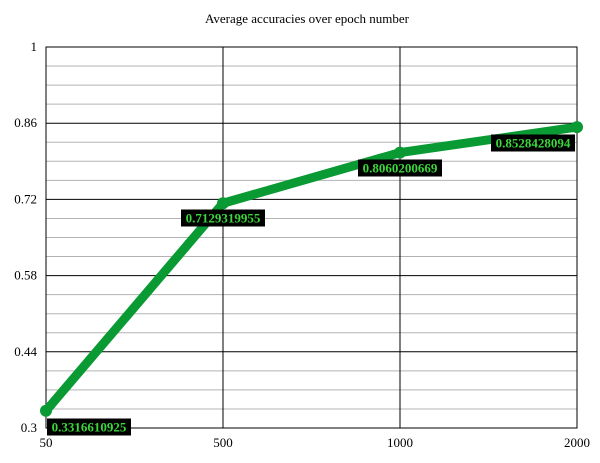  I want to click on y-tick-label: 0.3, so click(29, 427).